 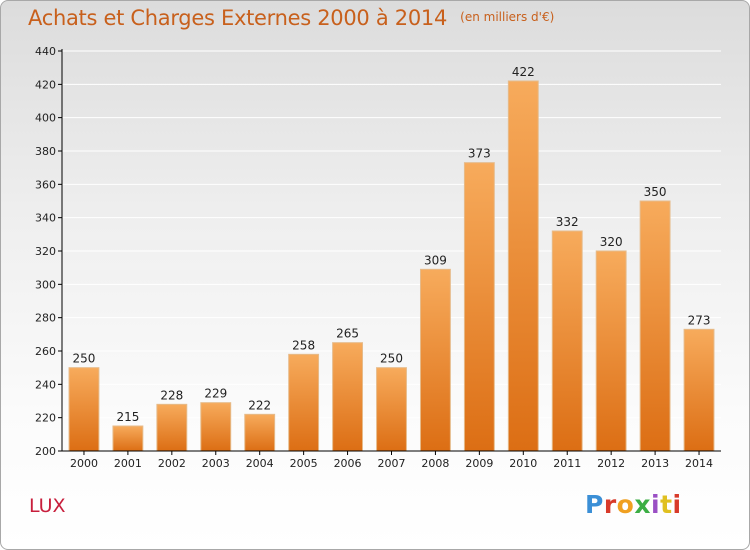 What do you see at coordinates (303, 345) in the screenshot?
I see `bar-value-label: 258` at bounding box center [303, 345].